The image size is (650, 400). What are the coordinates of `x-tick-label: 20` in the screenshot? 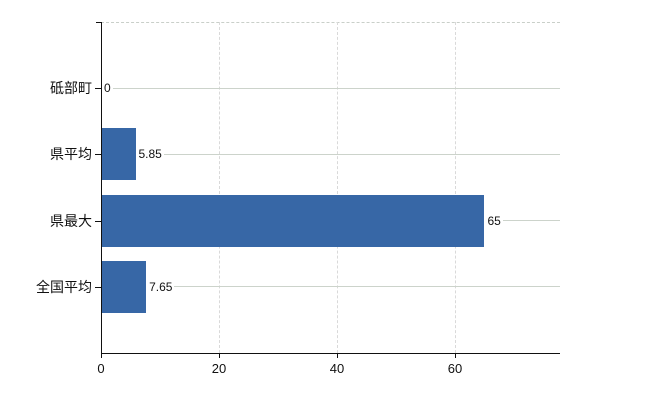 It's located at (219, 368).